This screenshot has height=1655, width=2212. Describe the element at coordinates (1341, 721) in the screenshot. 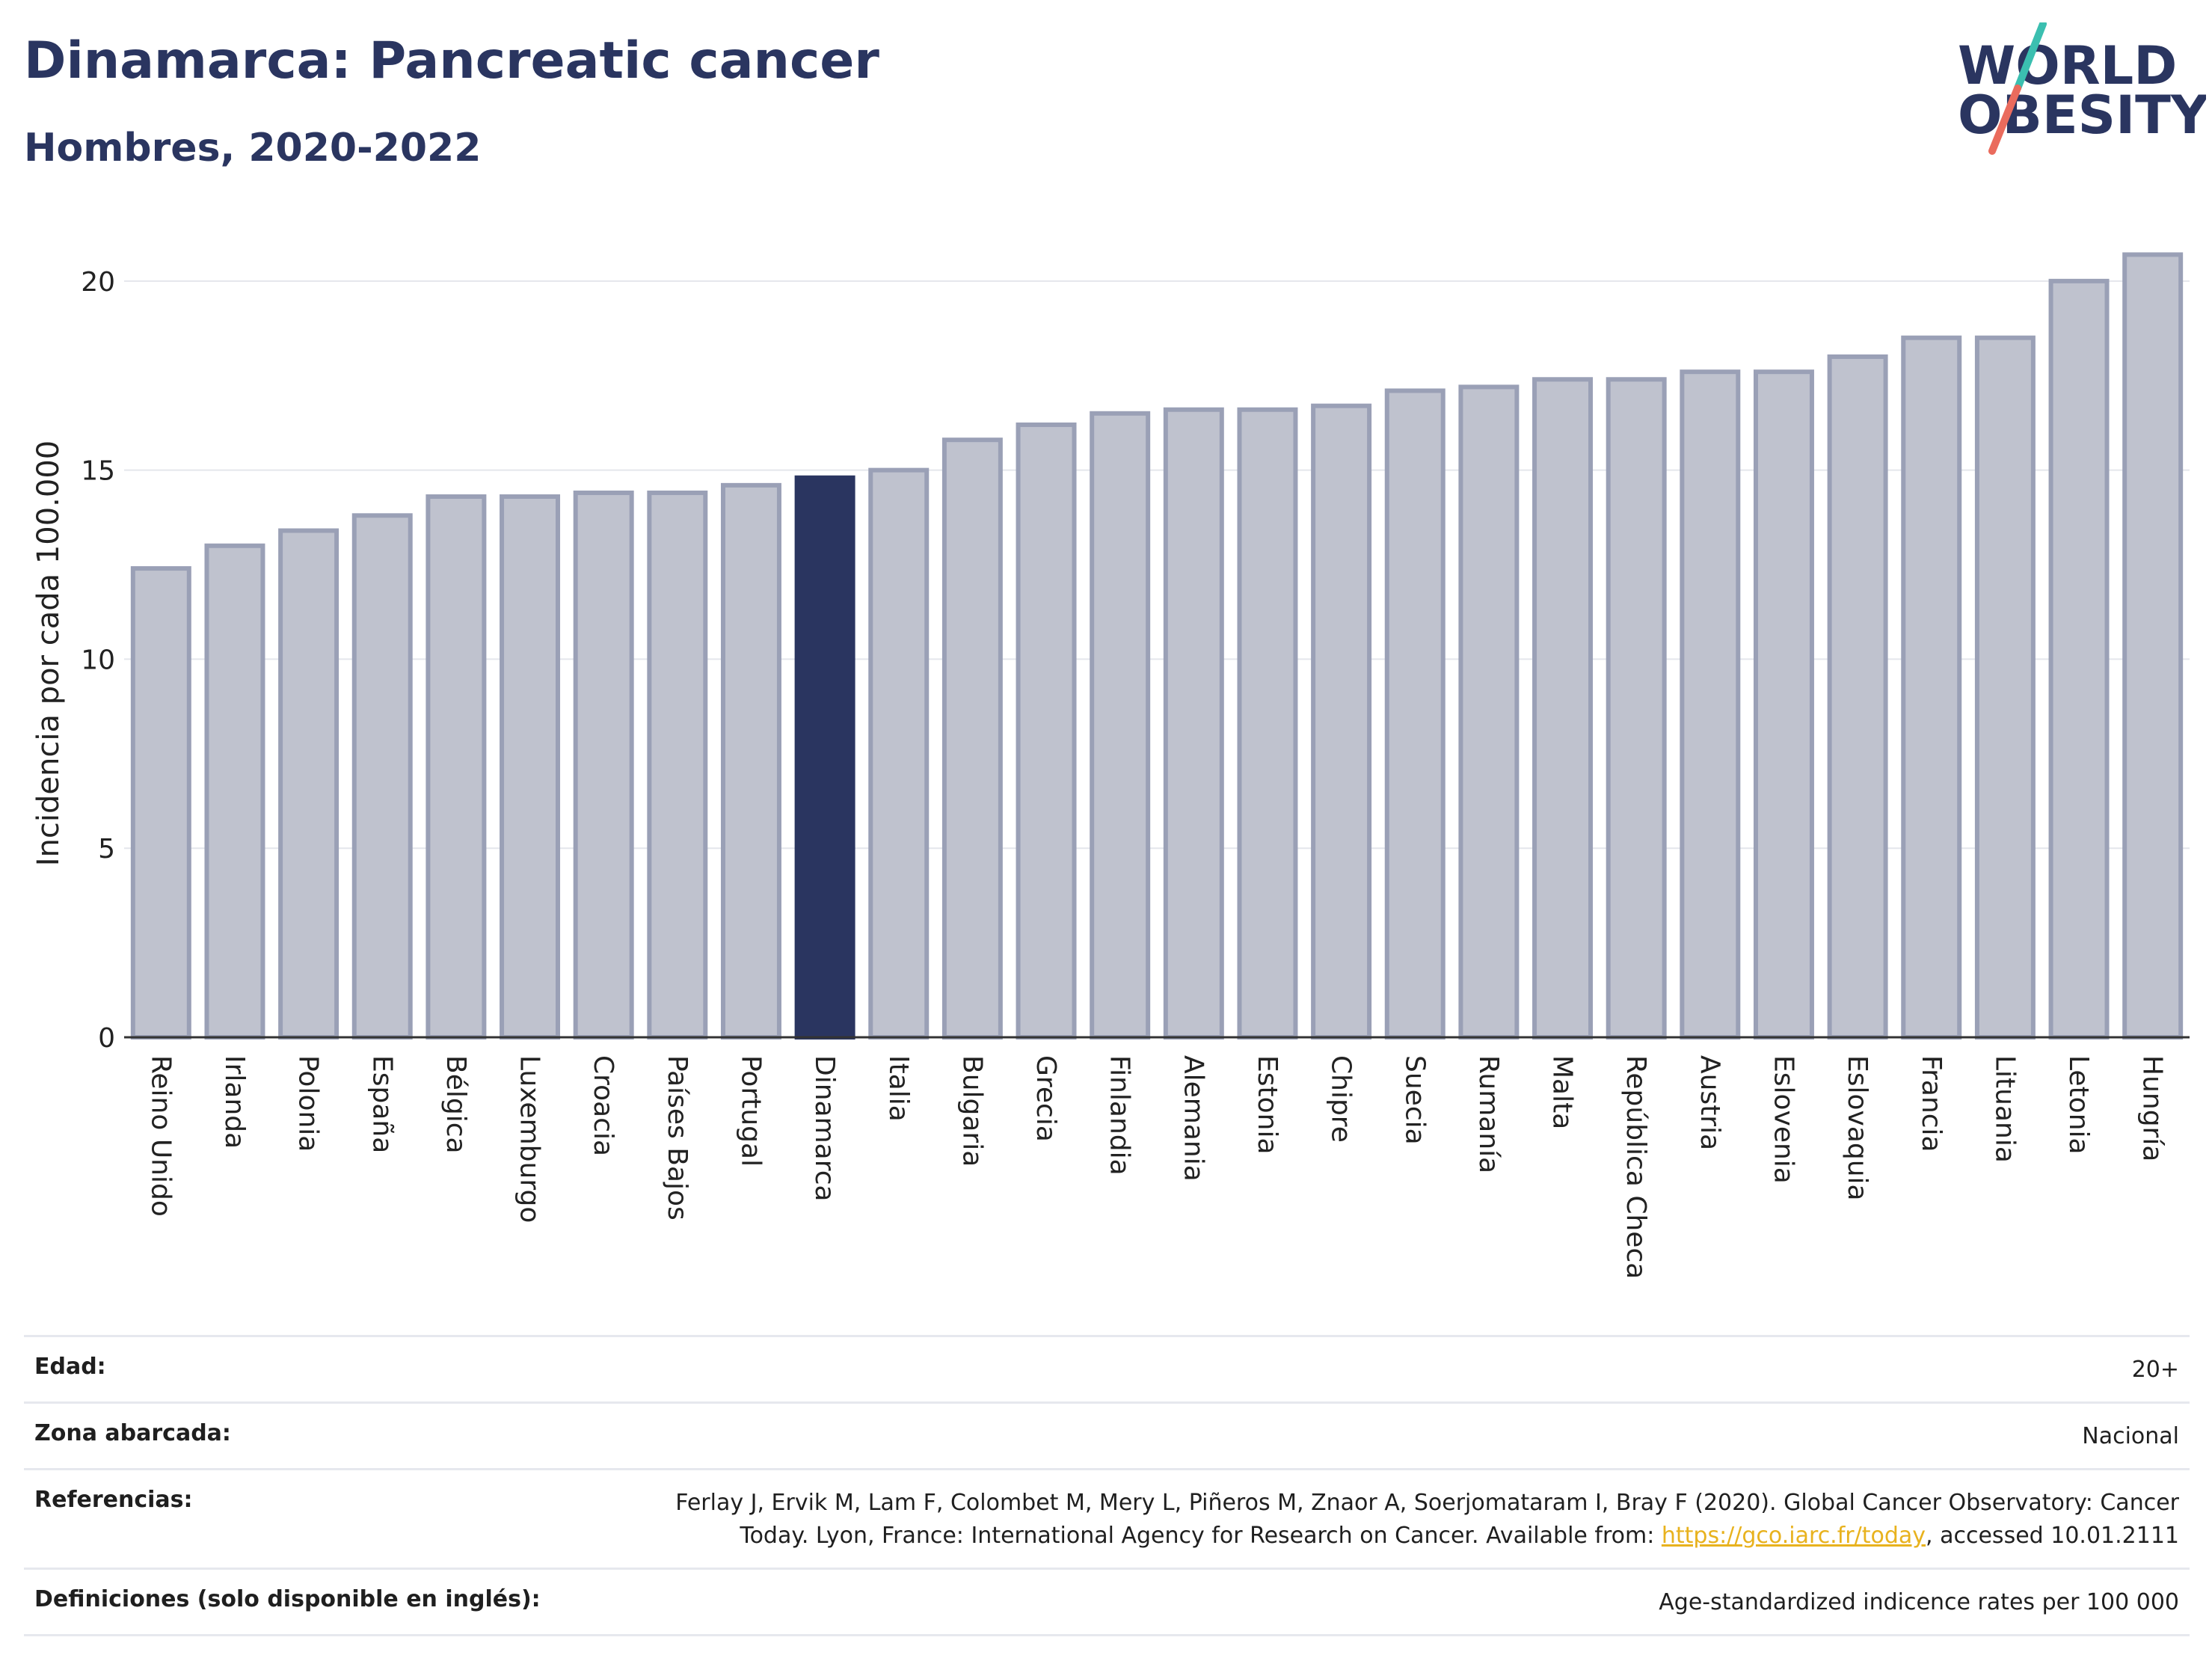

I see `bar-chipre` at that location.